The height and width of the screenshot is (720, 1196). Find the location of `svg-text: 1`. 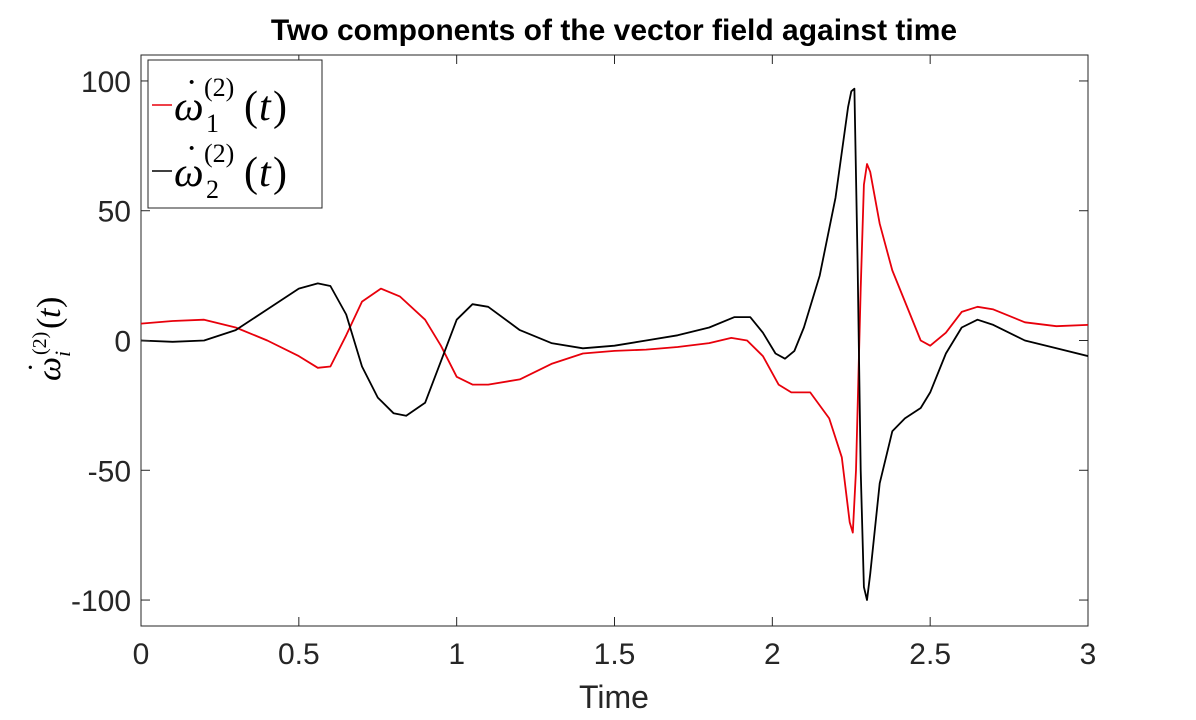

svg-text: 1 is located at coordinates (212, 123).